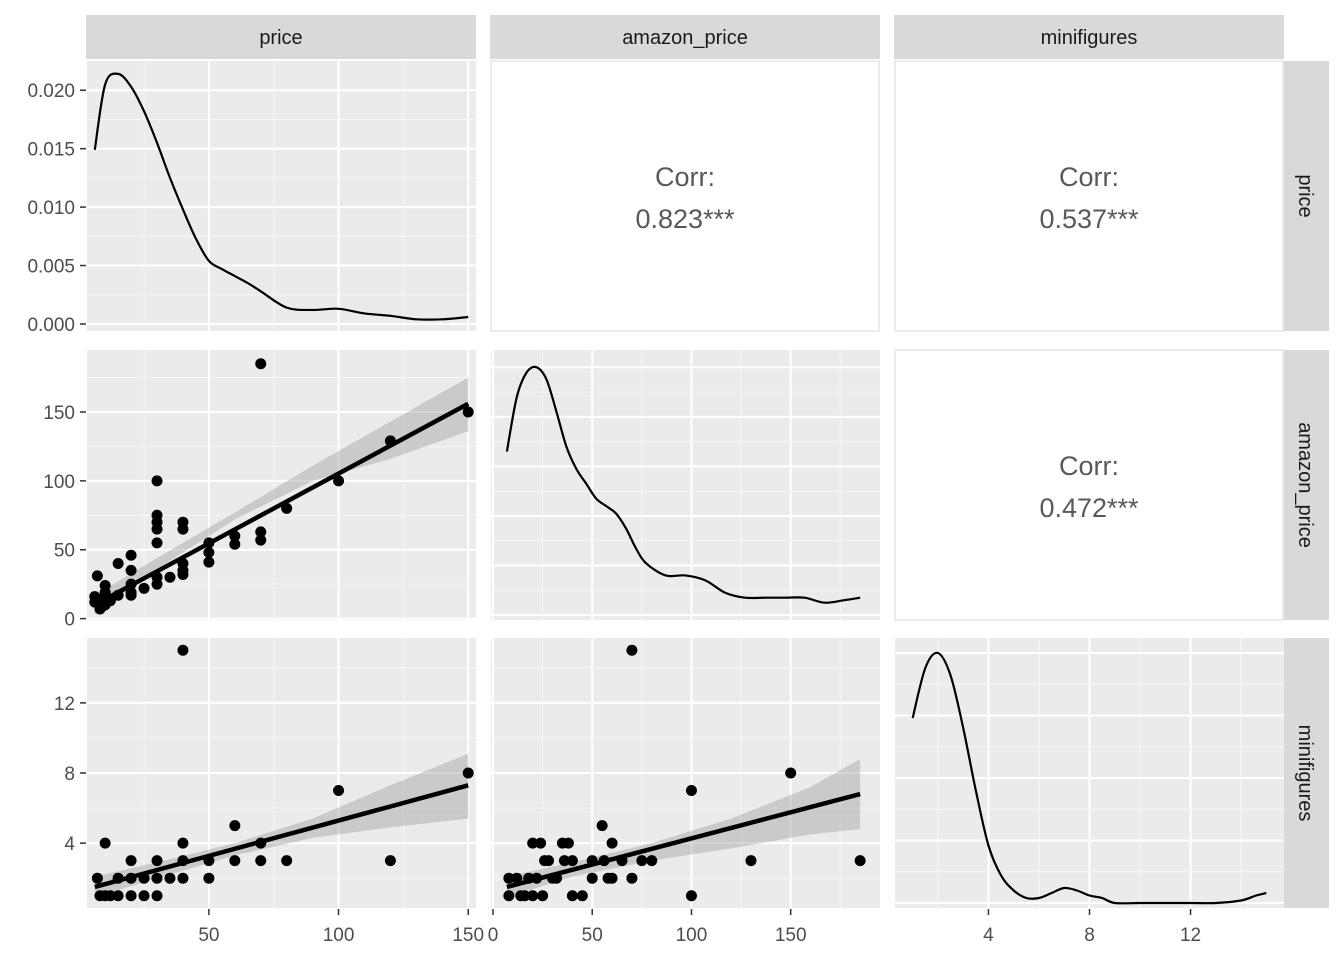 This screenshot has height=960, width=1344. I want to click on y-tick-label-minifigures: 12, so click(64, 704).